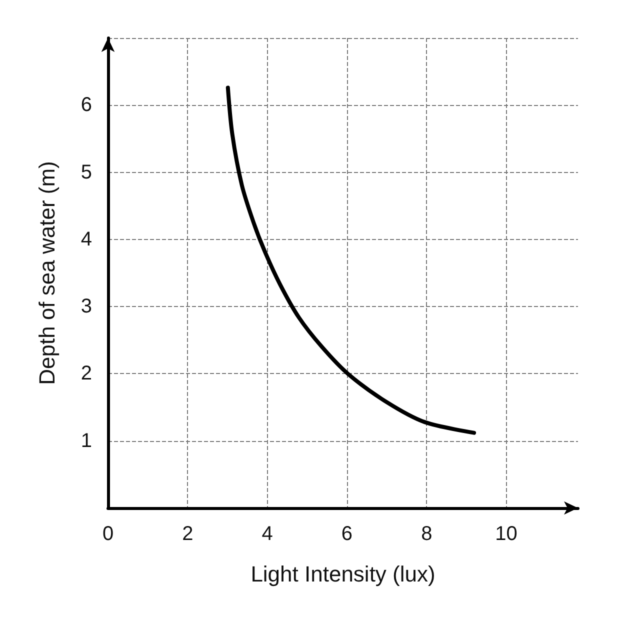 The width and height of the screenshot is (619, 617). What do you see at coordinates (347, 534) in the screenshot?
I see `x-tick-label: 6` at bounding box center [347, 534].